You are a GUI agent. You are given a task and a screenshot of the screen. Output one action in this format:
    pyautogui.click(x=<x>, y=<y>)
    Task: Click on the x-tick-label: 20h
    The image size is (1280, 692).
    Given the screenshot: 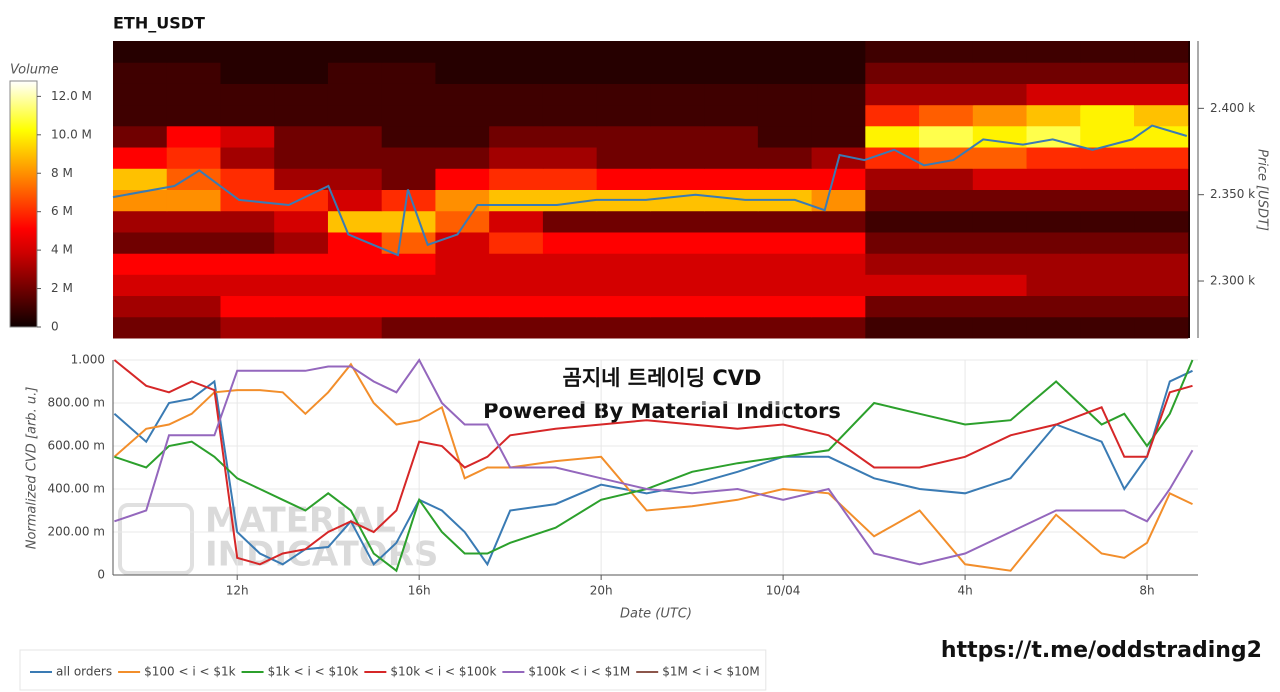 What is the action you would take?
    pyautogui.click(x=601, y=591)
    